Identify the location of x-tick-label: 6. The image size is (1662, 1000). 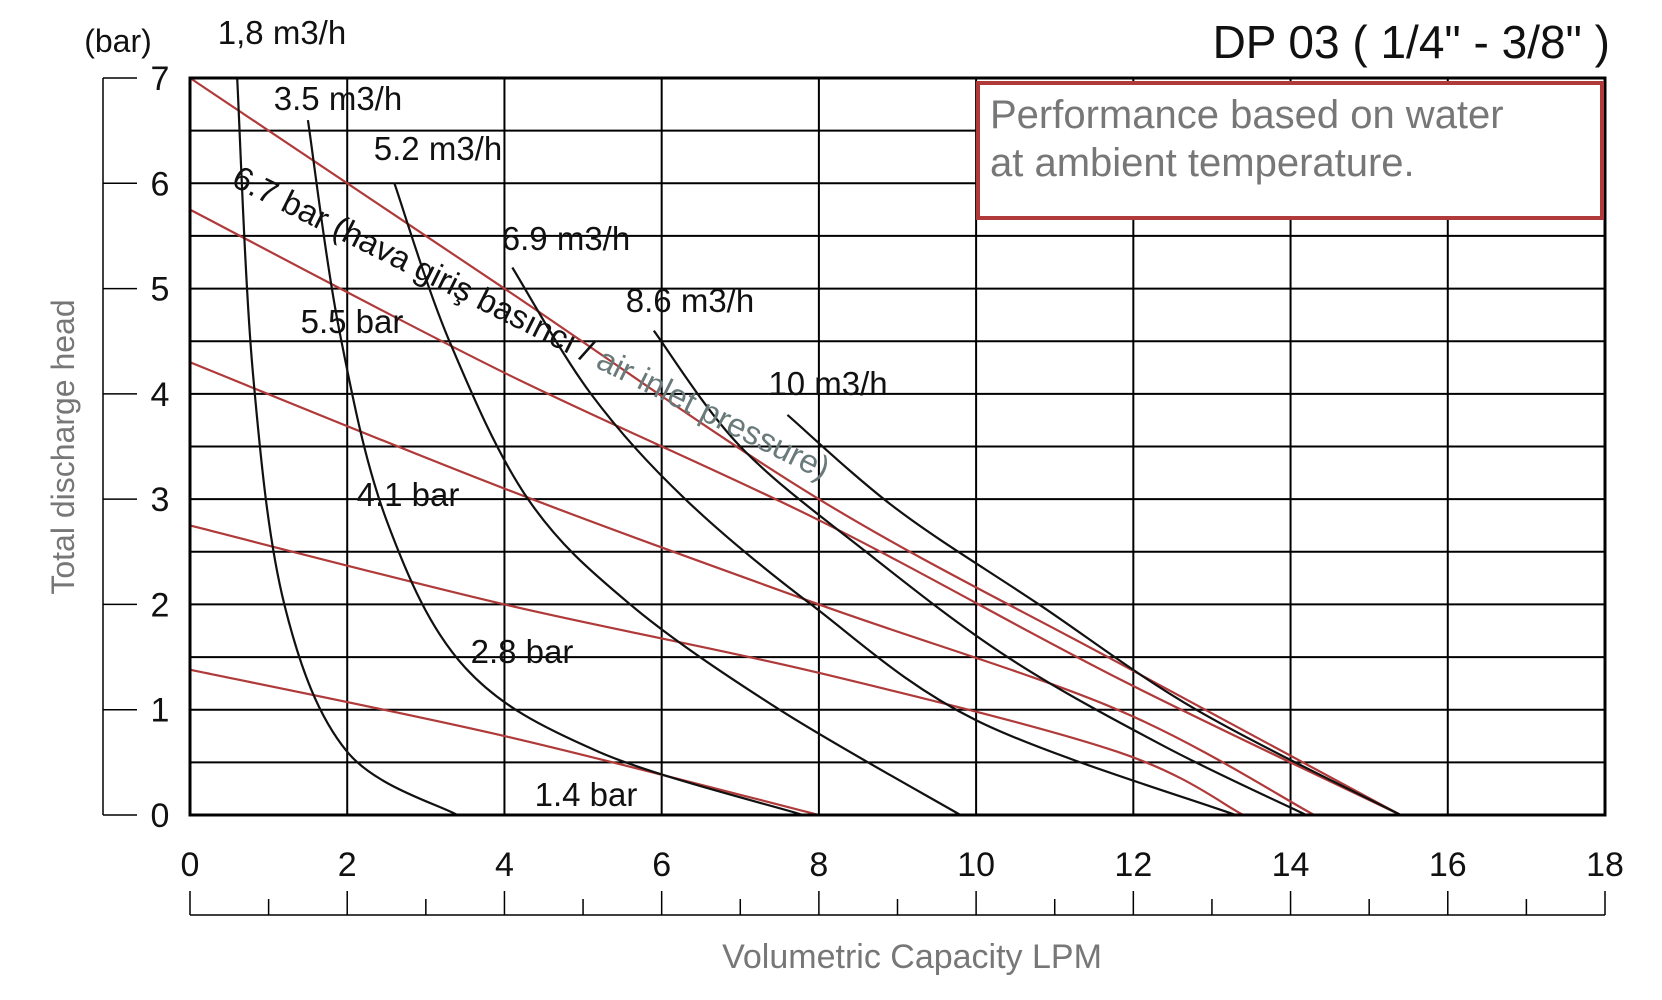
(661, 865).